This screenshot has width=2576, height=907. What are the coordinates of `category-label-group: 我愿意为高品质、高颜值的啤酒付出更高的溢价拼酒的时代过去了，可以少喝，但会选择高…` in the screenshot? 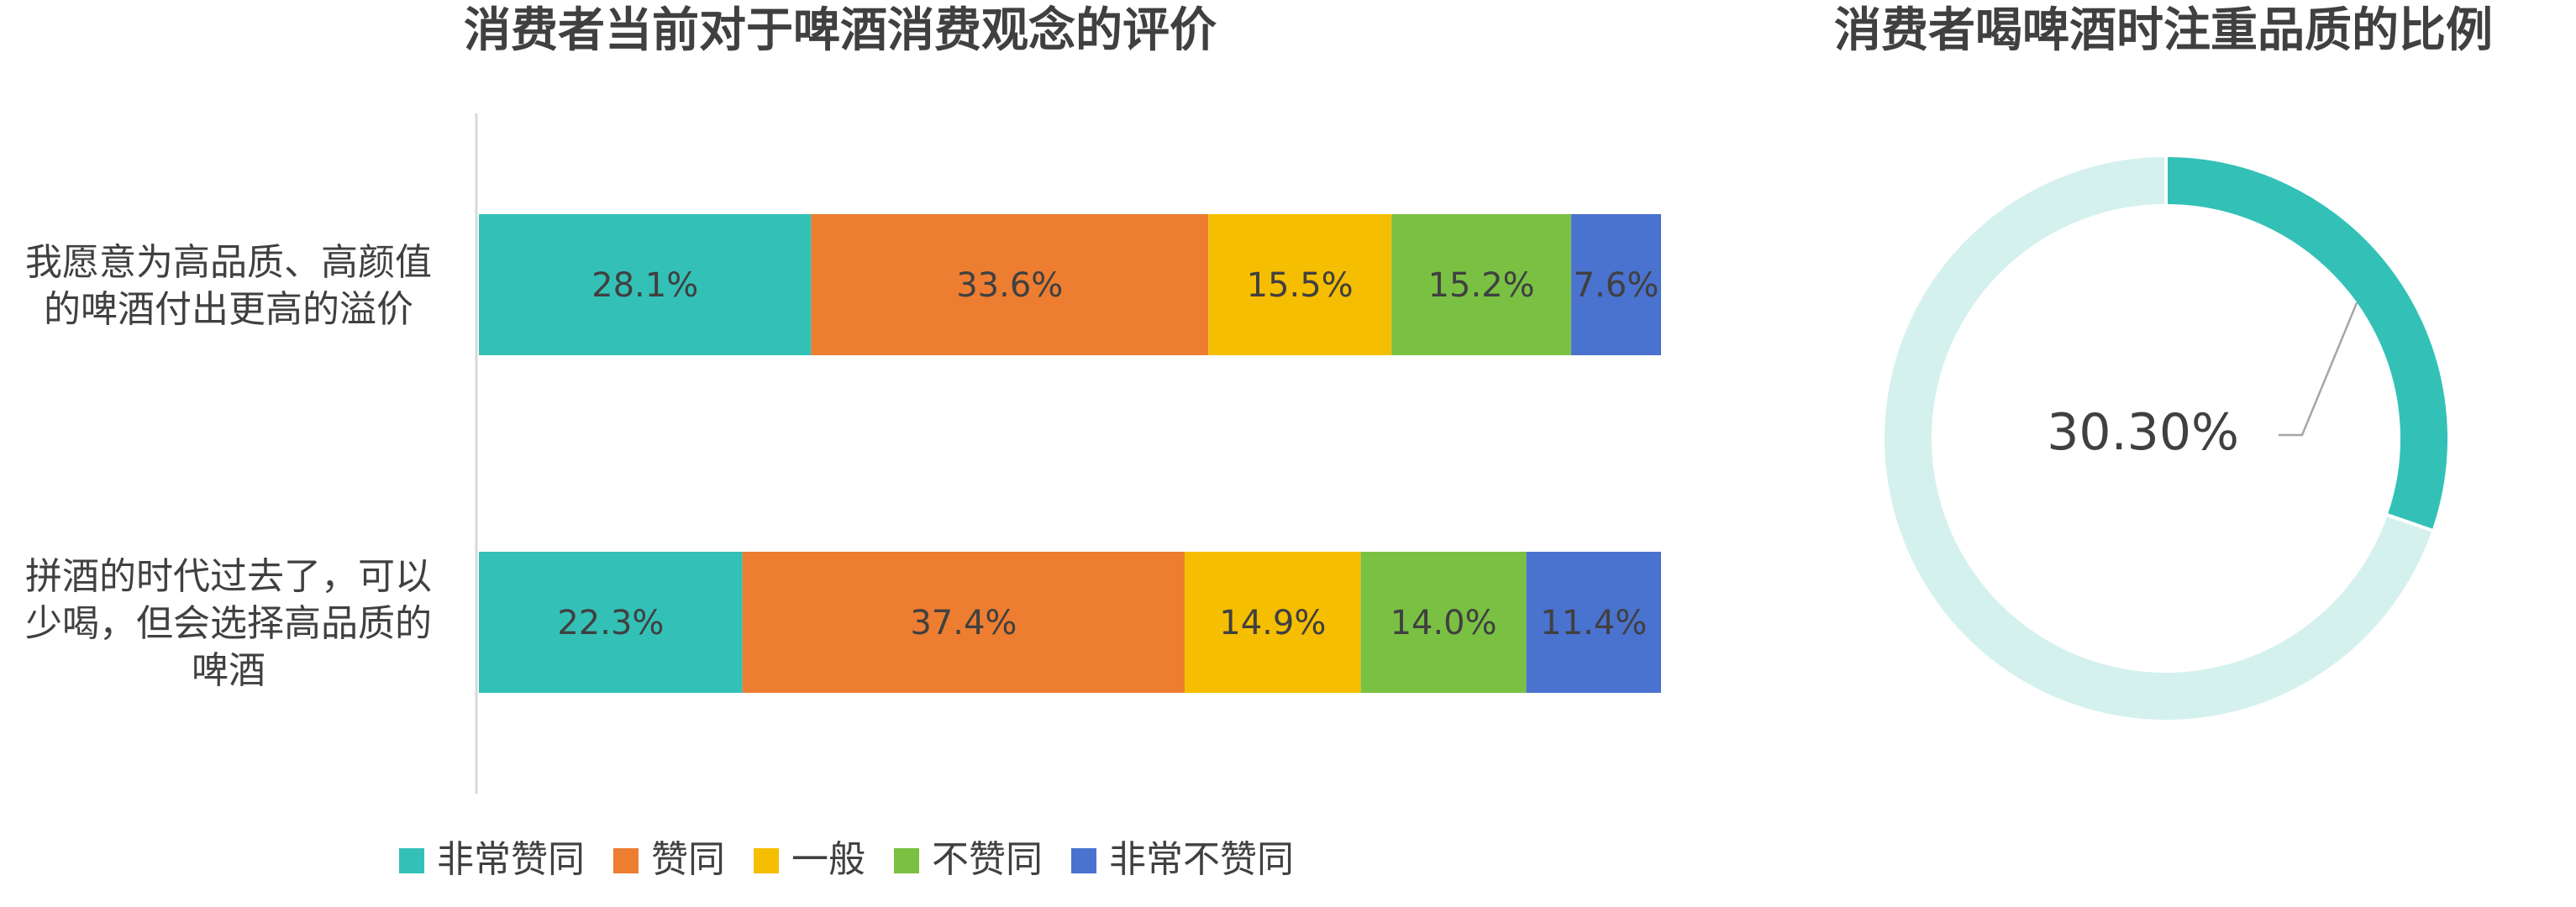 It's located at (228, 466).